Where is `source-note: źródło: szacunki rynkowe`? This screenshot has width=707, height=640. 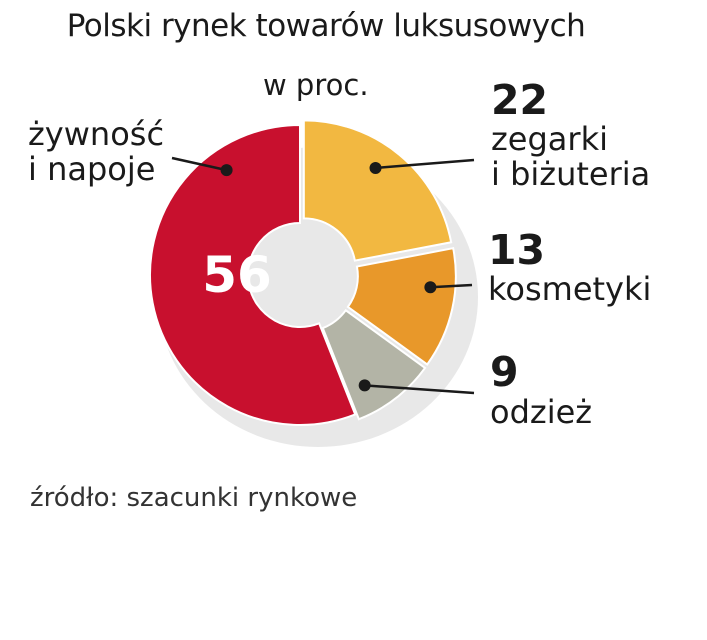
source-note: źródło: szacunki rynkowe is located at coordinates (194, 498).